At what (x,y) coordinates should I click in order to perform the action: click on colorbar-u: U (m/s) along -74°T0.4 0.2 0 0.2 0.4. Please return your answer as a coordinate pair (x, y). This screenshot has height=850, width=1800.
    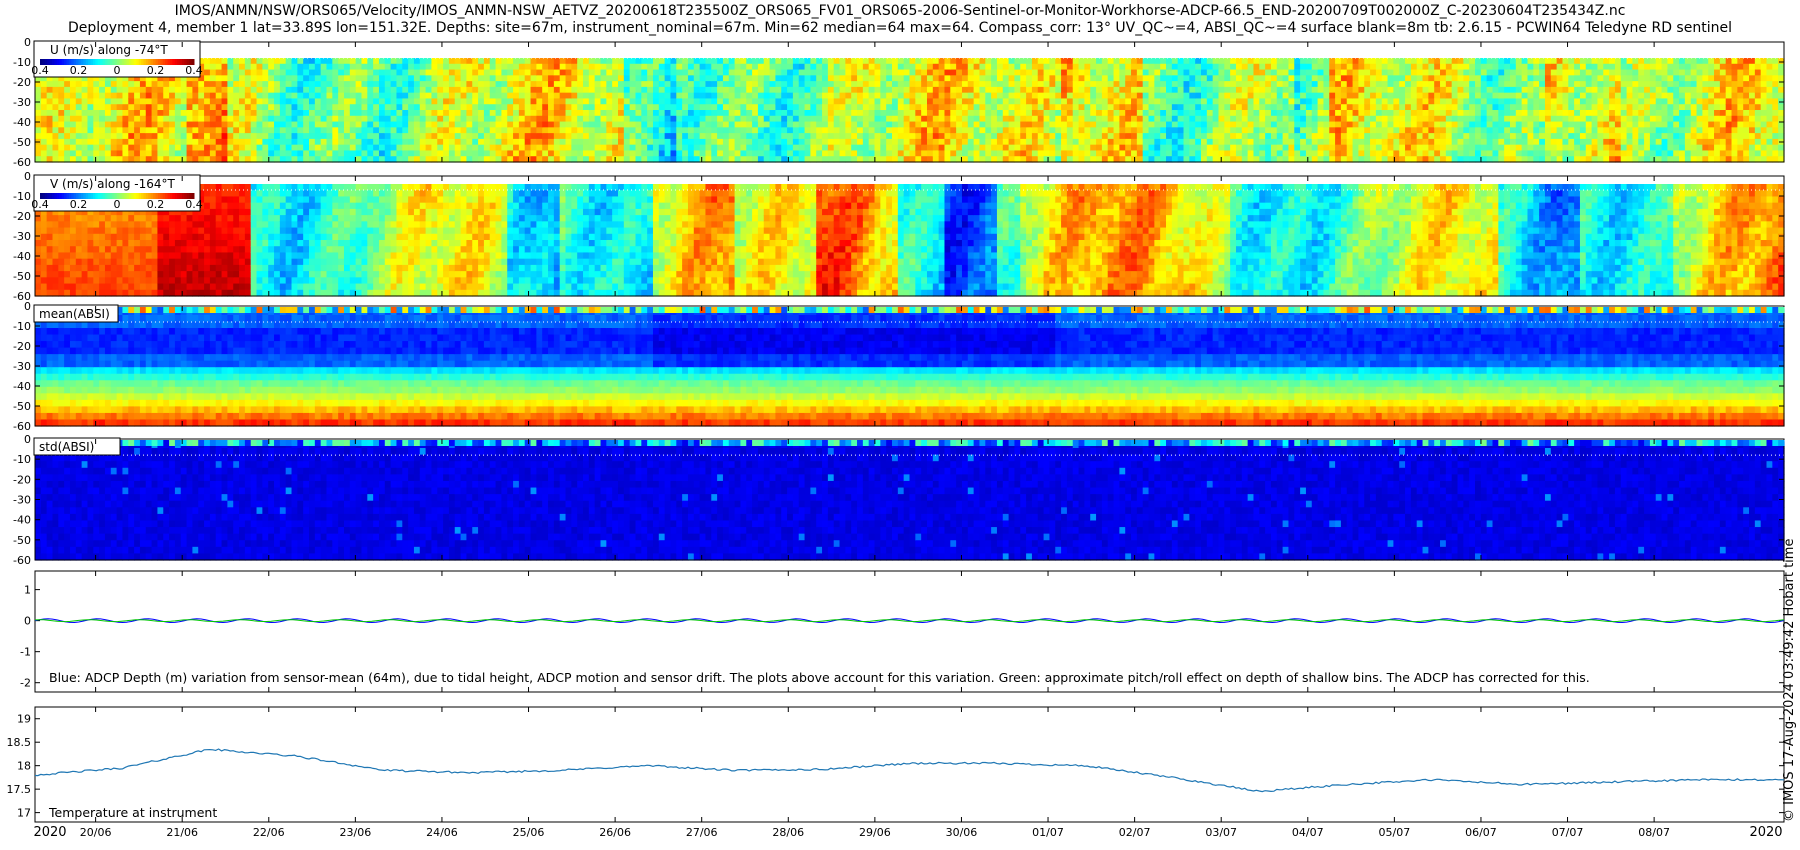
    Looking at the image, I should click on (117, 59).